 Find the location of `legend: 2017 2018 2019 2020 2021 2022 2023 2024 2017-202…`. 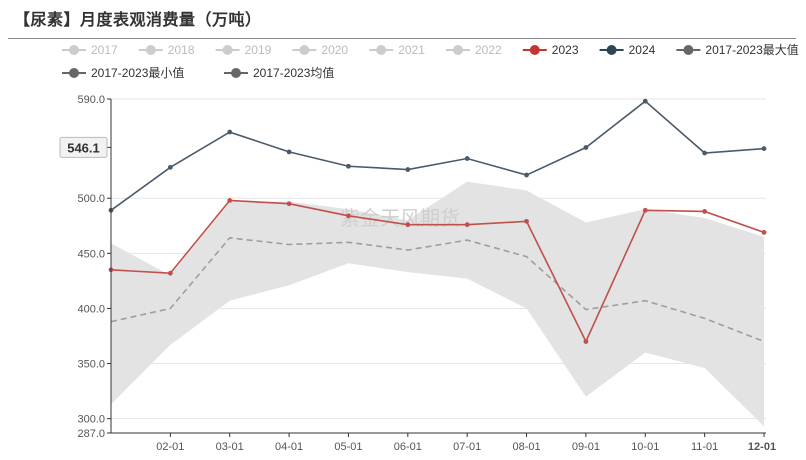

legend: 2017 2018 2019 2020 2021 2022 2023 2024 2017-202… is located at coordinates (430, 61).